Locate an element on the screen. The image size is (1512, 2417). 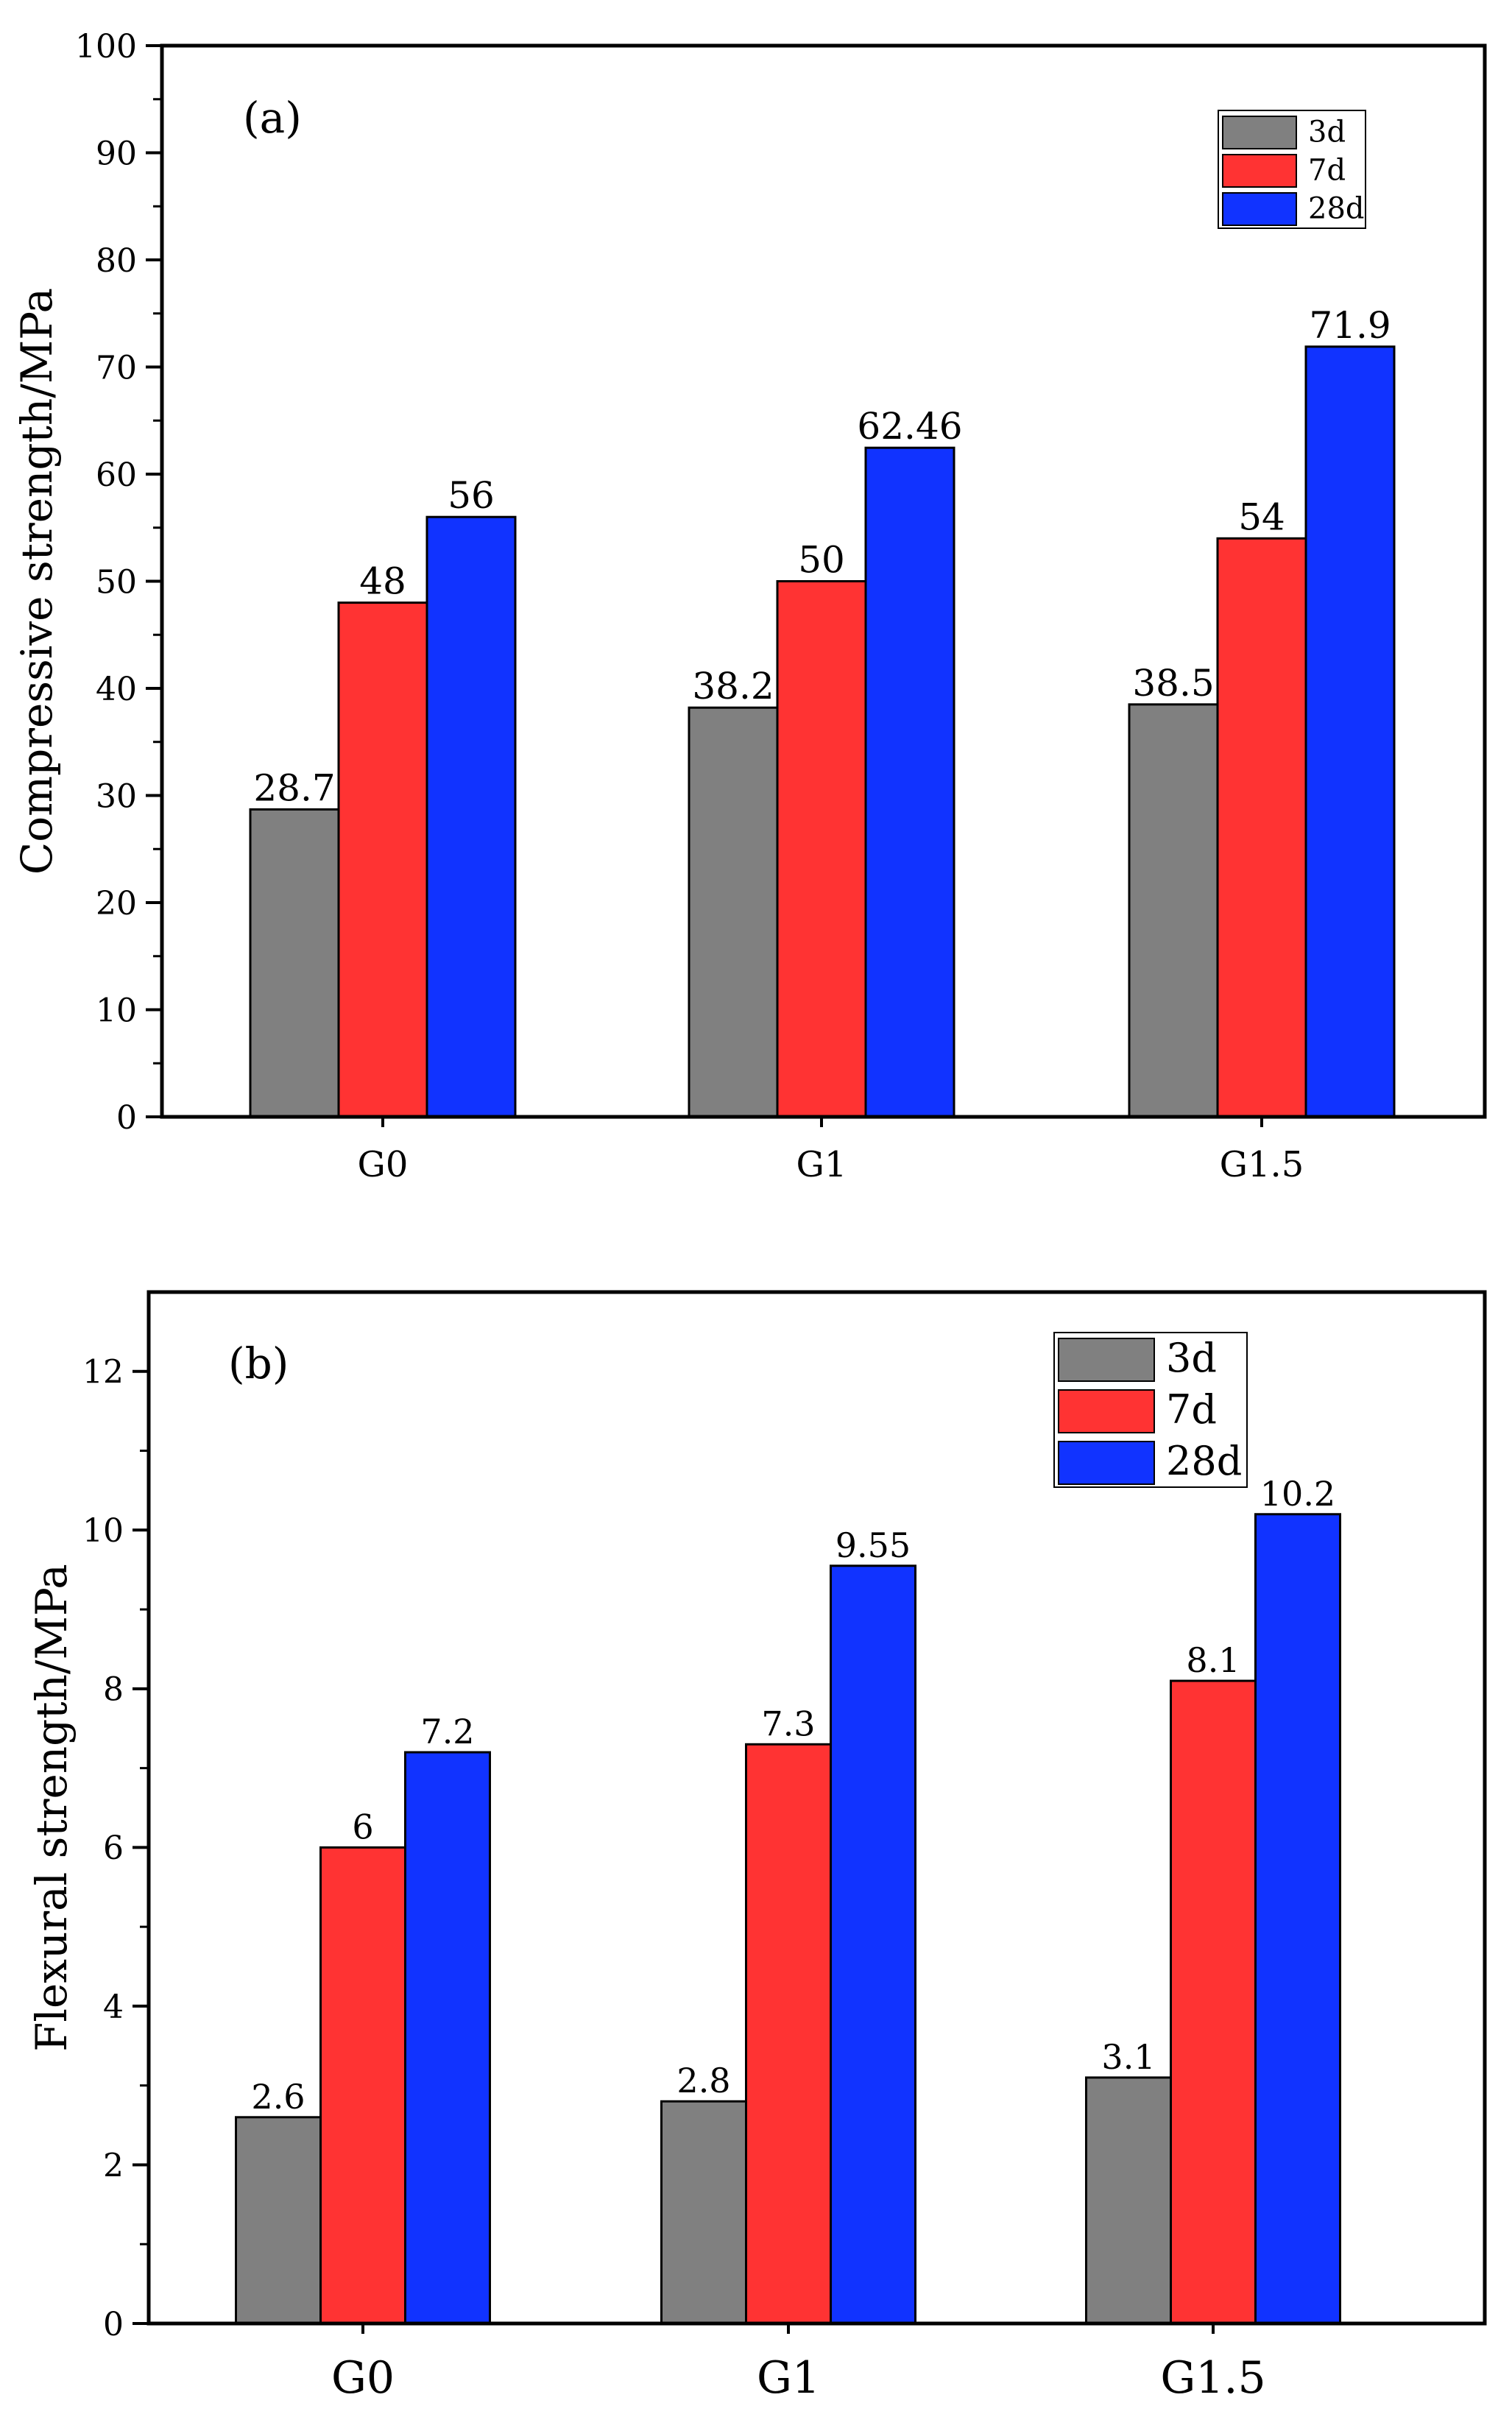
y-axis-label: Flexural strength/MPa is located at coordinates (52, 1808).